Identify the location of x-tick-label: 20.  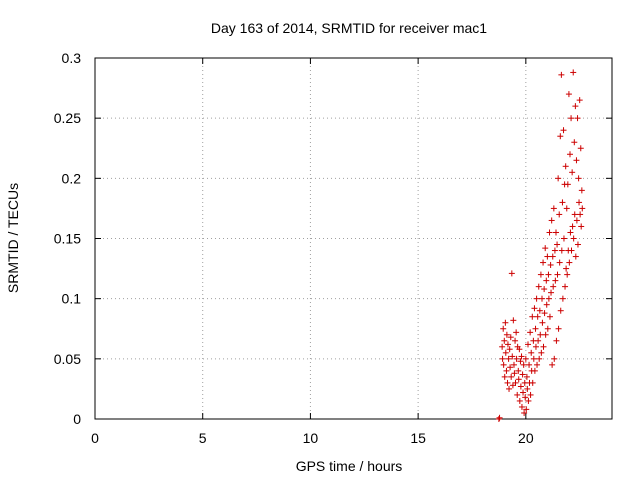
(526, 438).